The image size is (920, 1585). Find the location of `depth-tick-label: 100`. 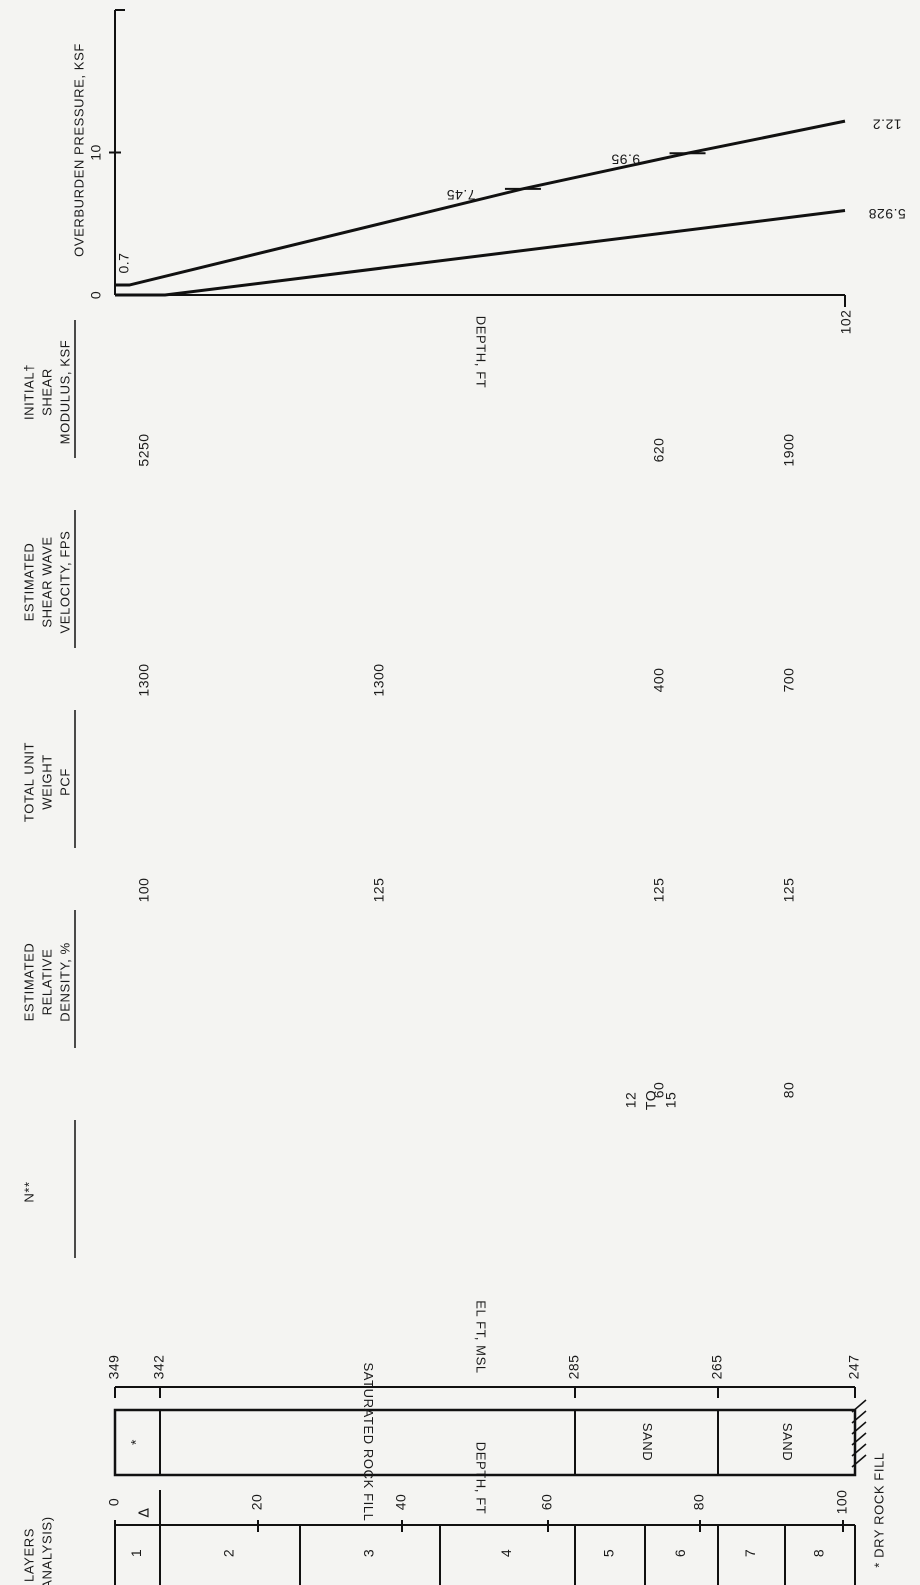

depth-tick-label: 100 is located at coordinates (842, 1502).